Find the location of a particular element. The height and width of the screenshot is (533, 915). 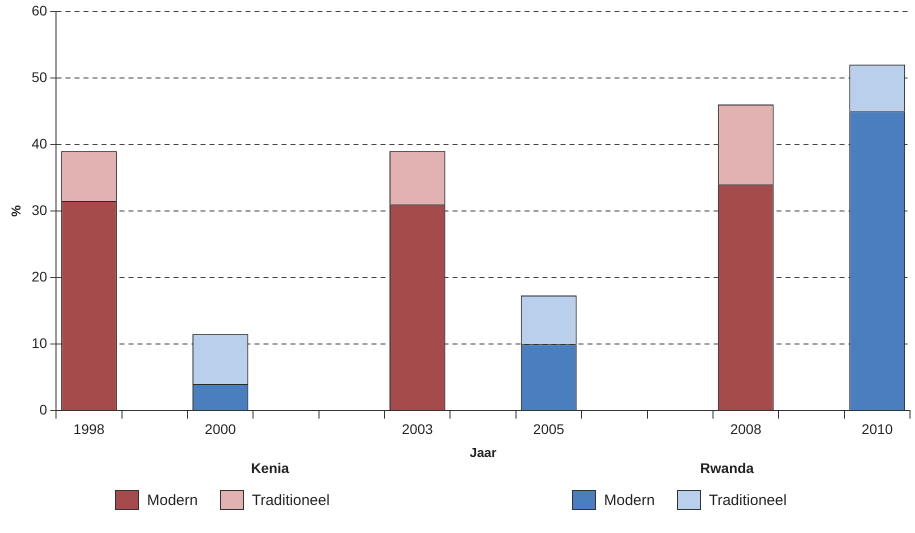

x-tick-label: 1998 is located at coordinates (89, 428).